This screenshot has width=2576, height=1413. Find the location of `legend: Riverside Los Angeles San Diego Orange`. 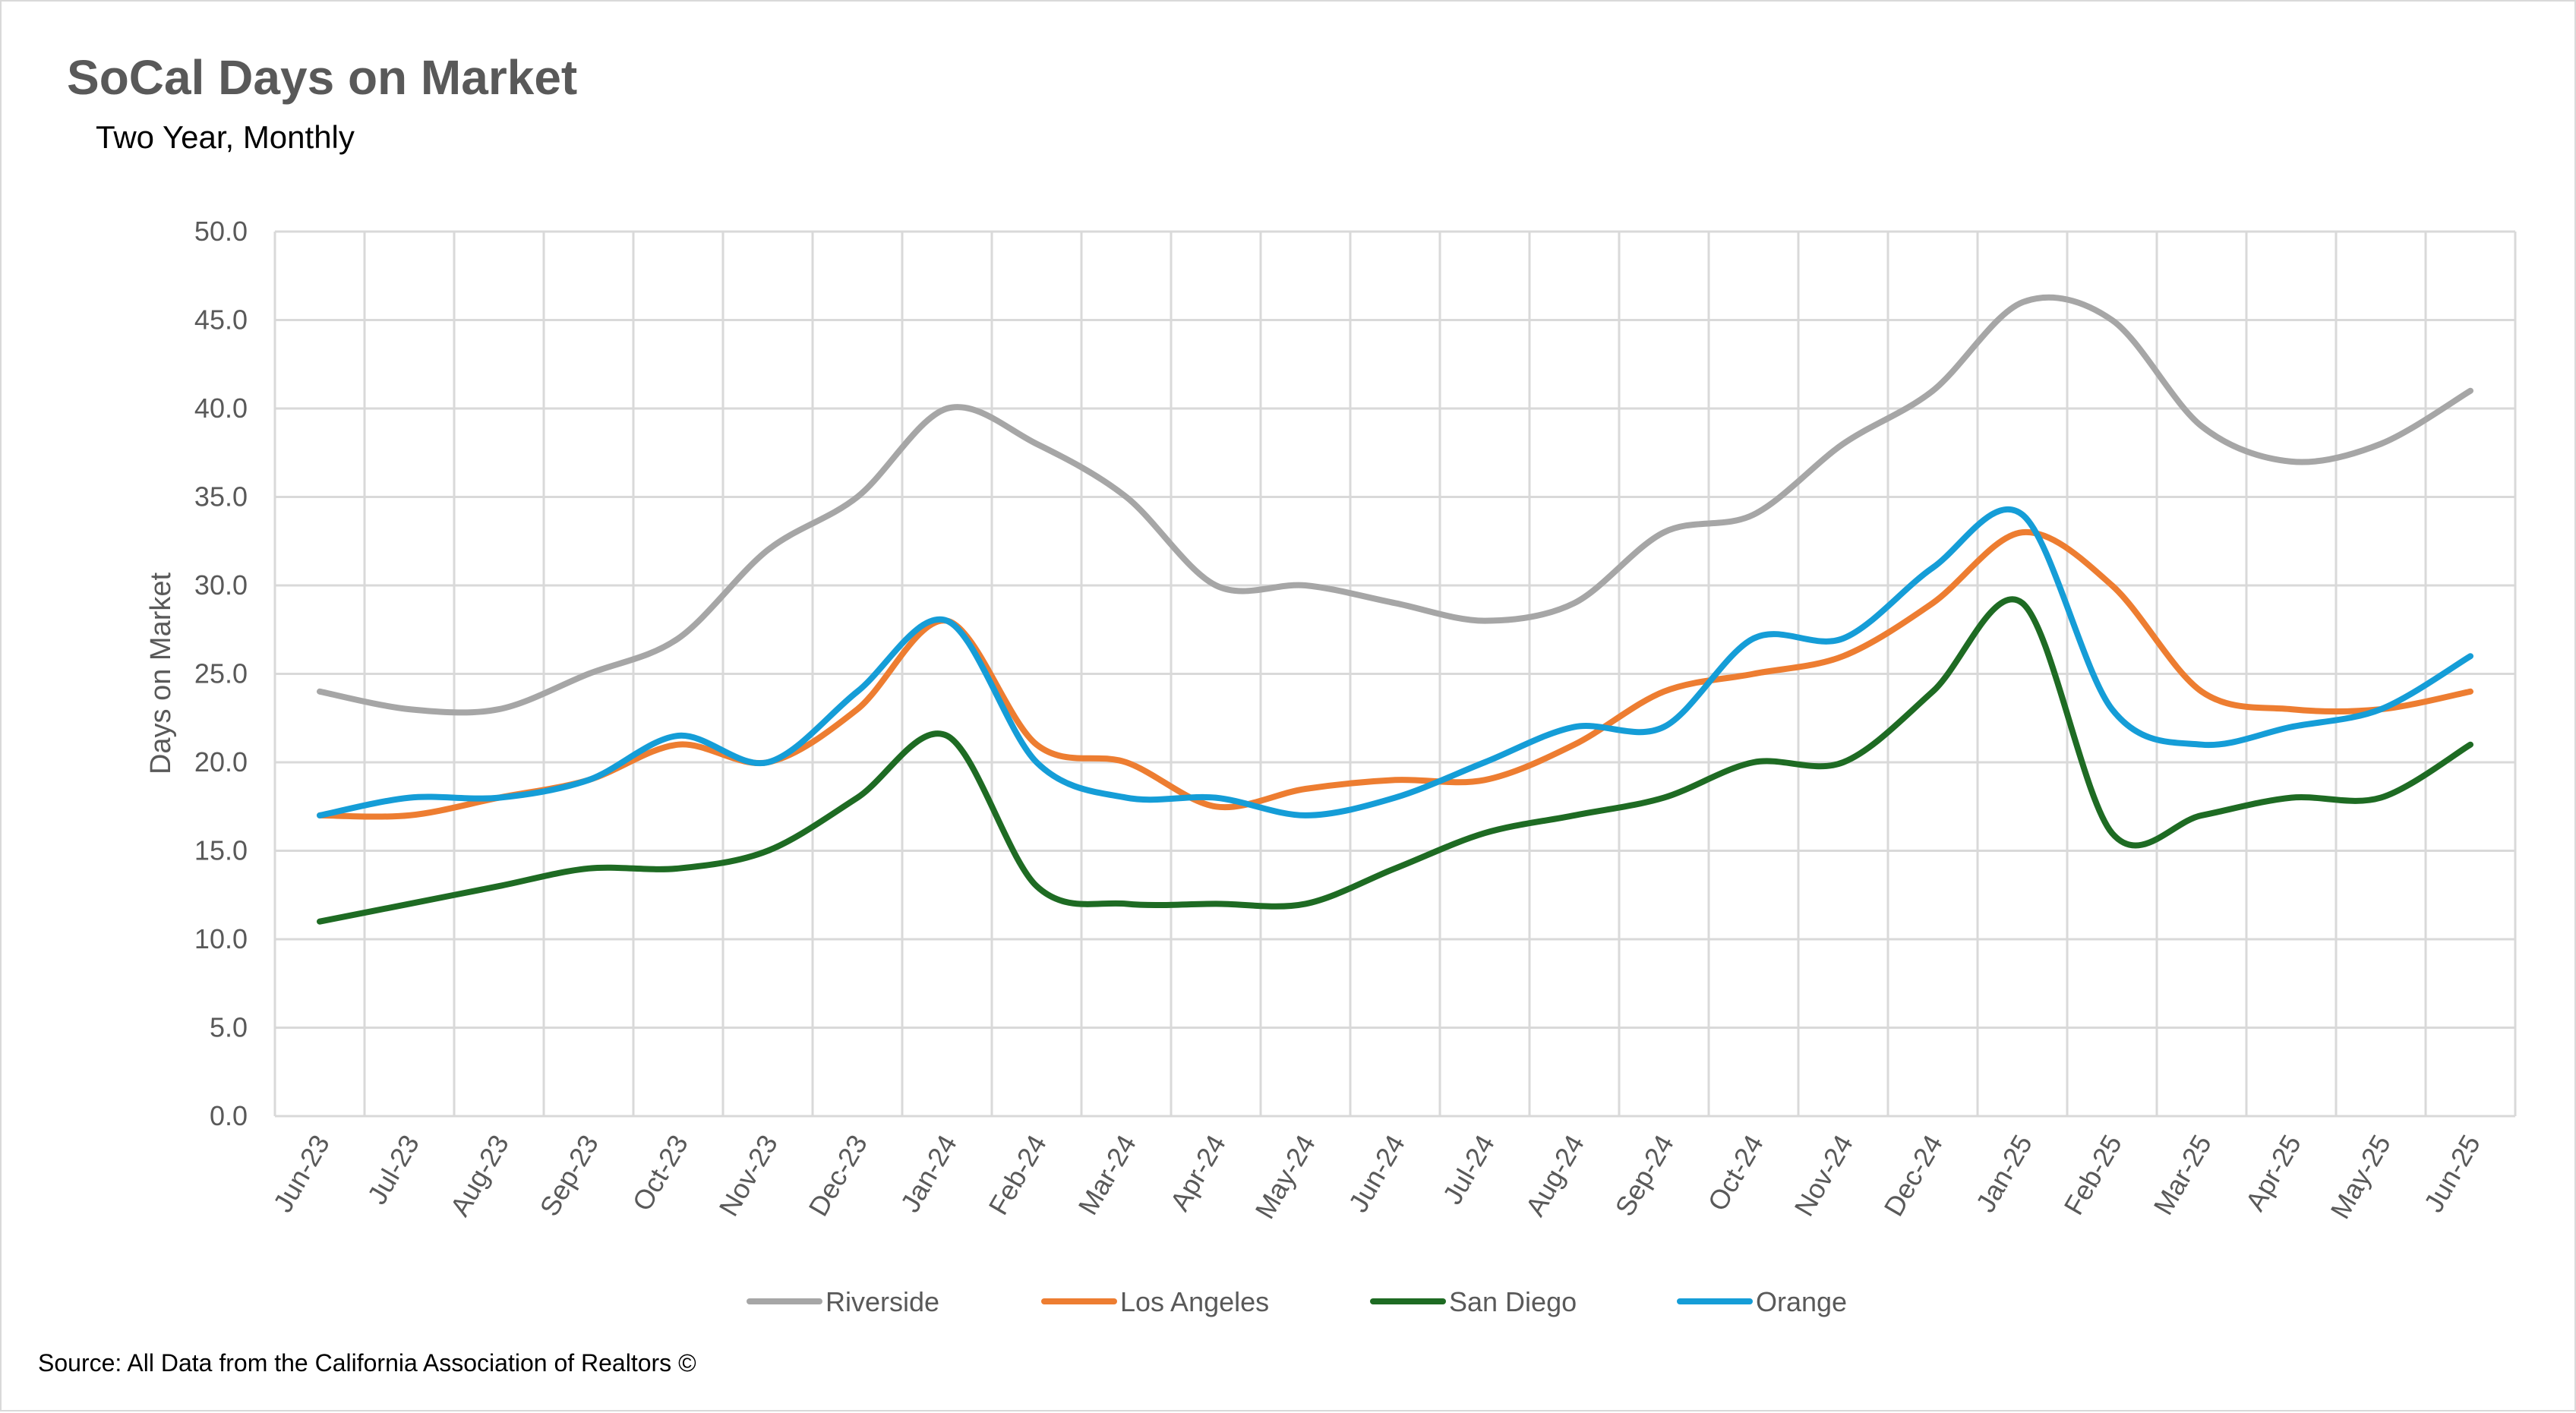

legend: Riverside Los Angeles San Diego Orange is located at coordinates (1297, 1302).